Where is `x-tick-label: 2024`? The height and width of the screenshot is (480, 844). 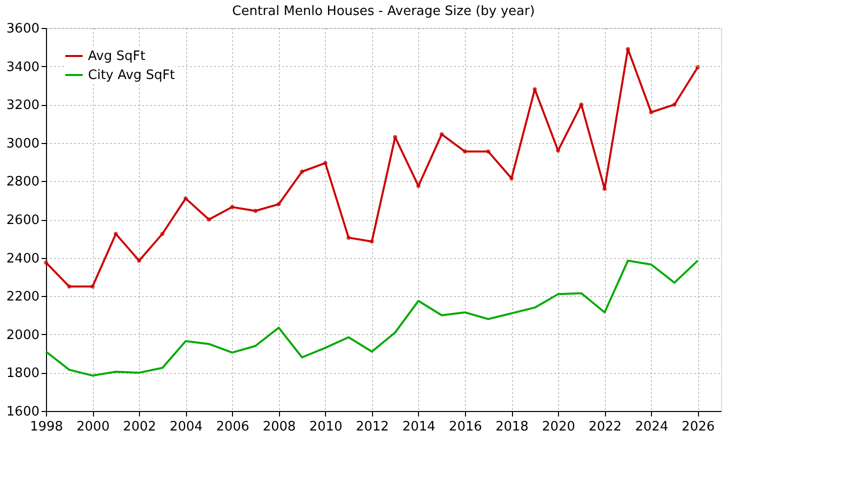 x-tick-label: 2024 is located at coordinates (651, 427).